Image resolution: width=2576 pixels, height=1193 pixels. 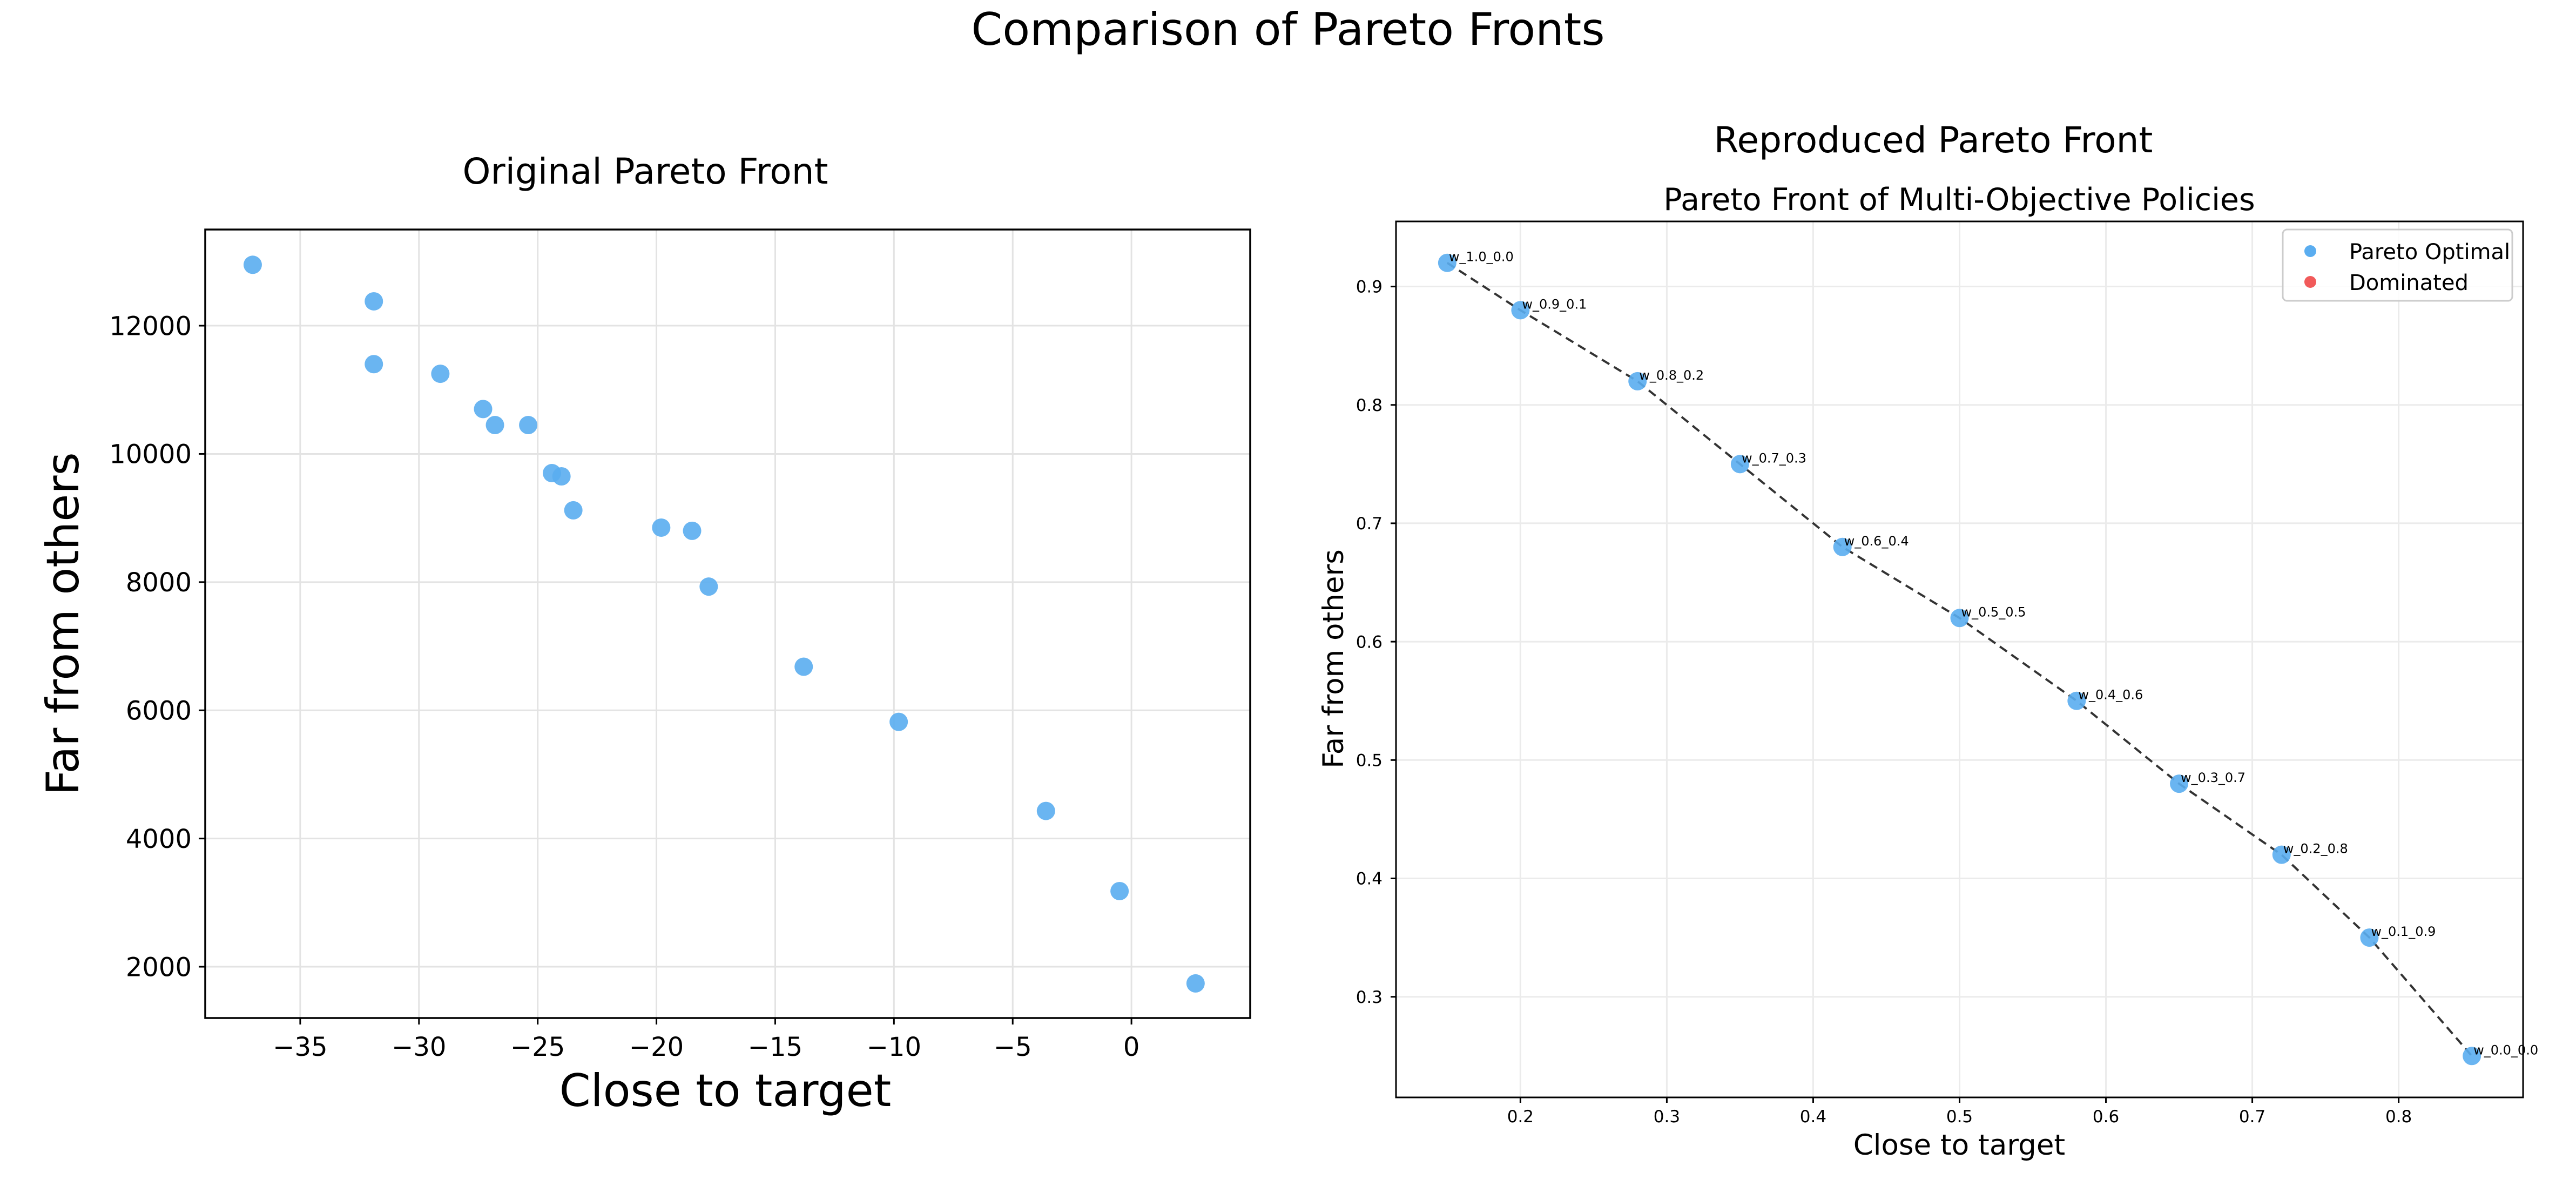 I want to click on point-label: w_0.3_0.7, so click(x=2213, y=777).